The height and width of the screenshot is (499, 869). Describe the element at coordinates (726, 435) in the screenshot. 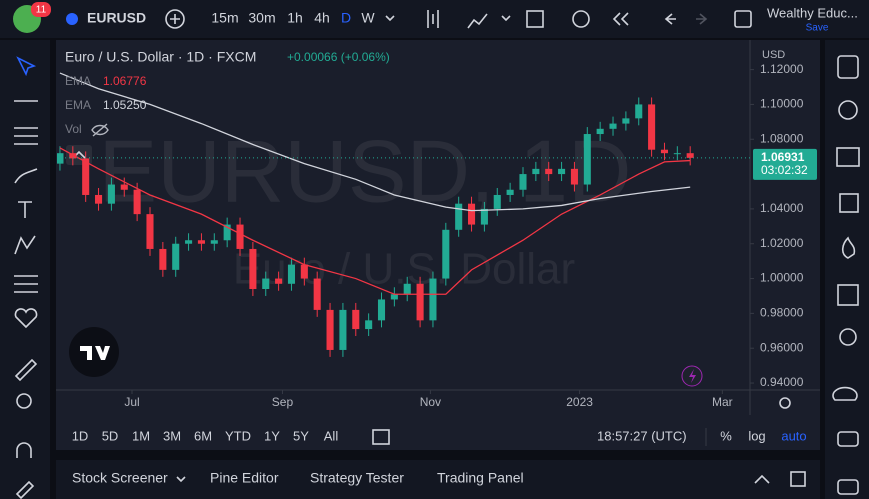

I see `scale-option: %` at that location.